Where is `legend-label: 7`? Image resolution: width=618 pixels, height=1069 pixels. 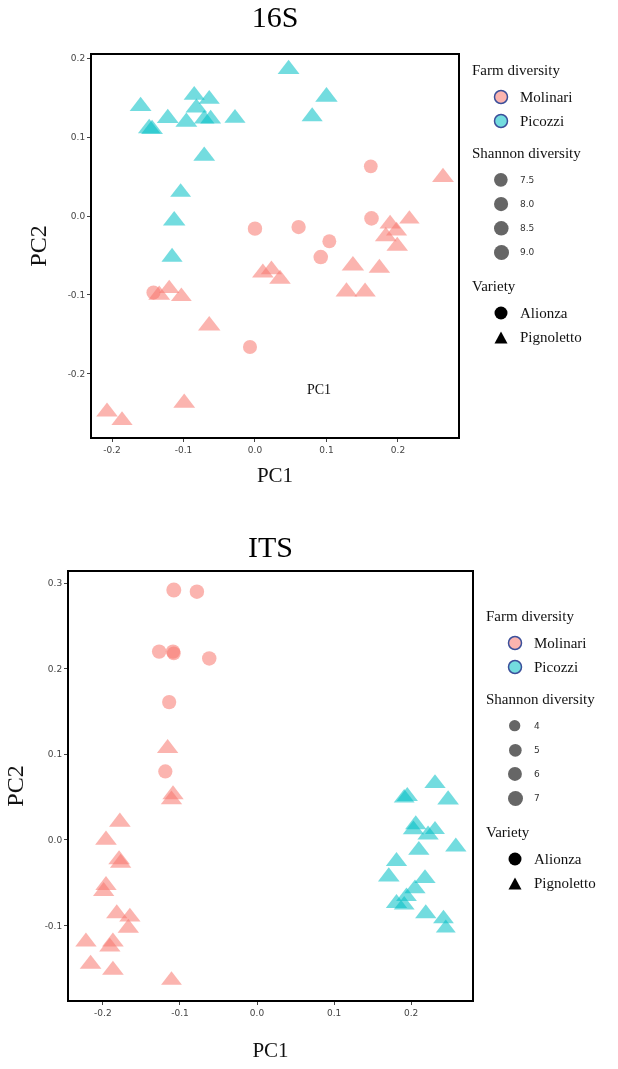 legend-label: 7 is located at coordinates (537, 798).